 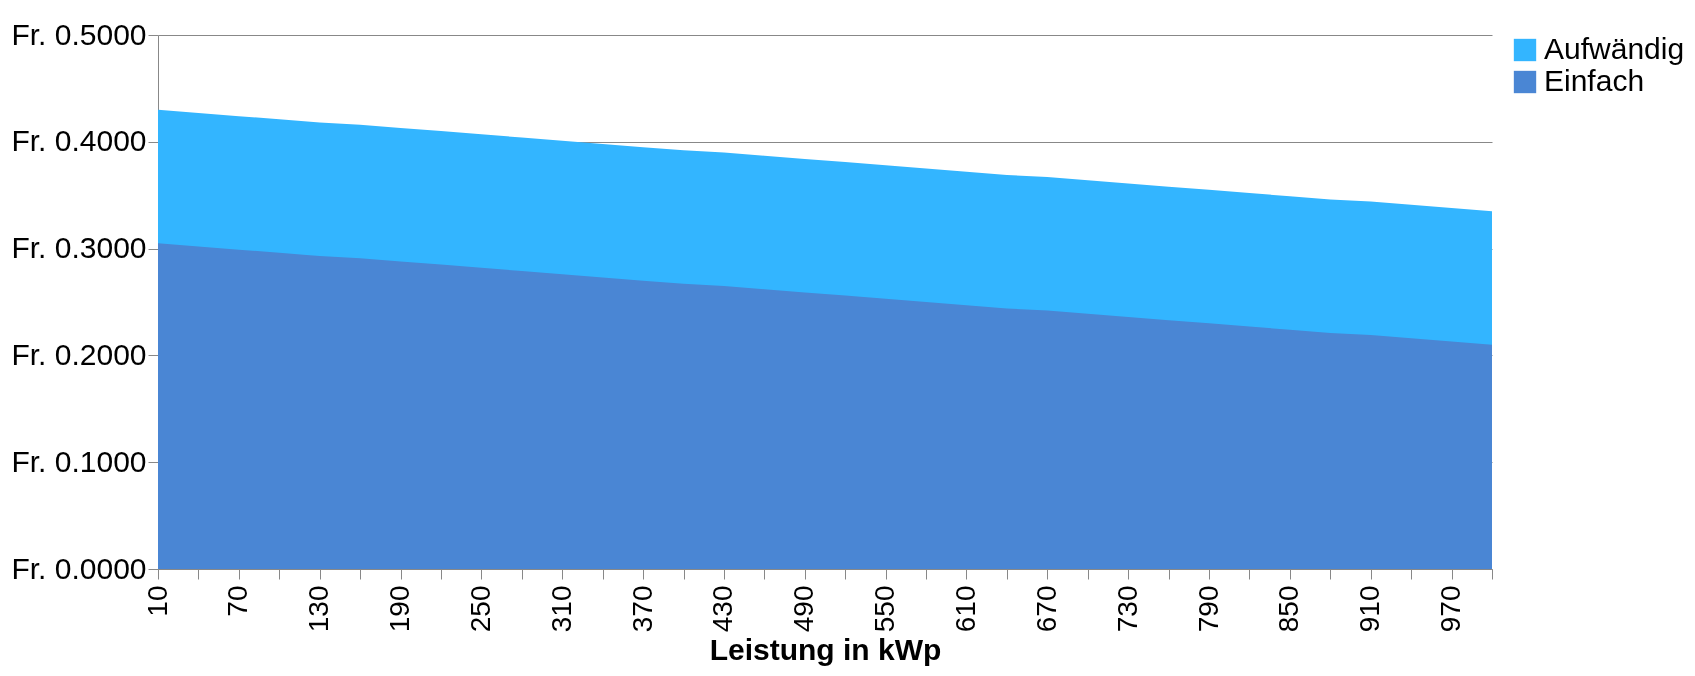 I want to click on x-tick-label: 370, so click(x=642, y=609).